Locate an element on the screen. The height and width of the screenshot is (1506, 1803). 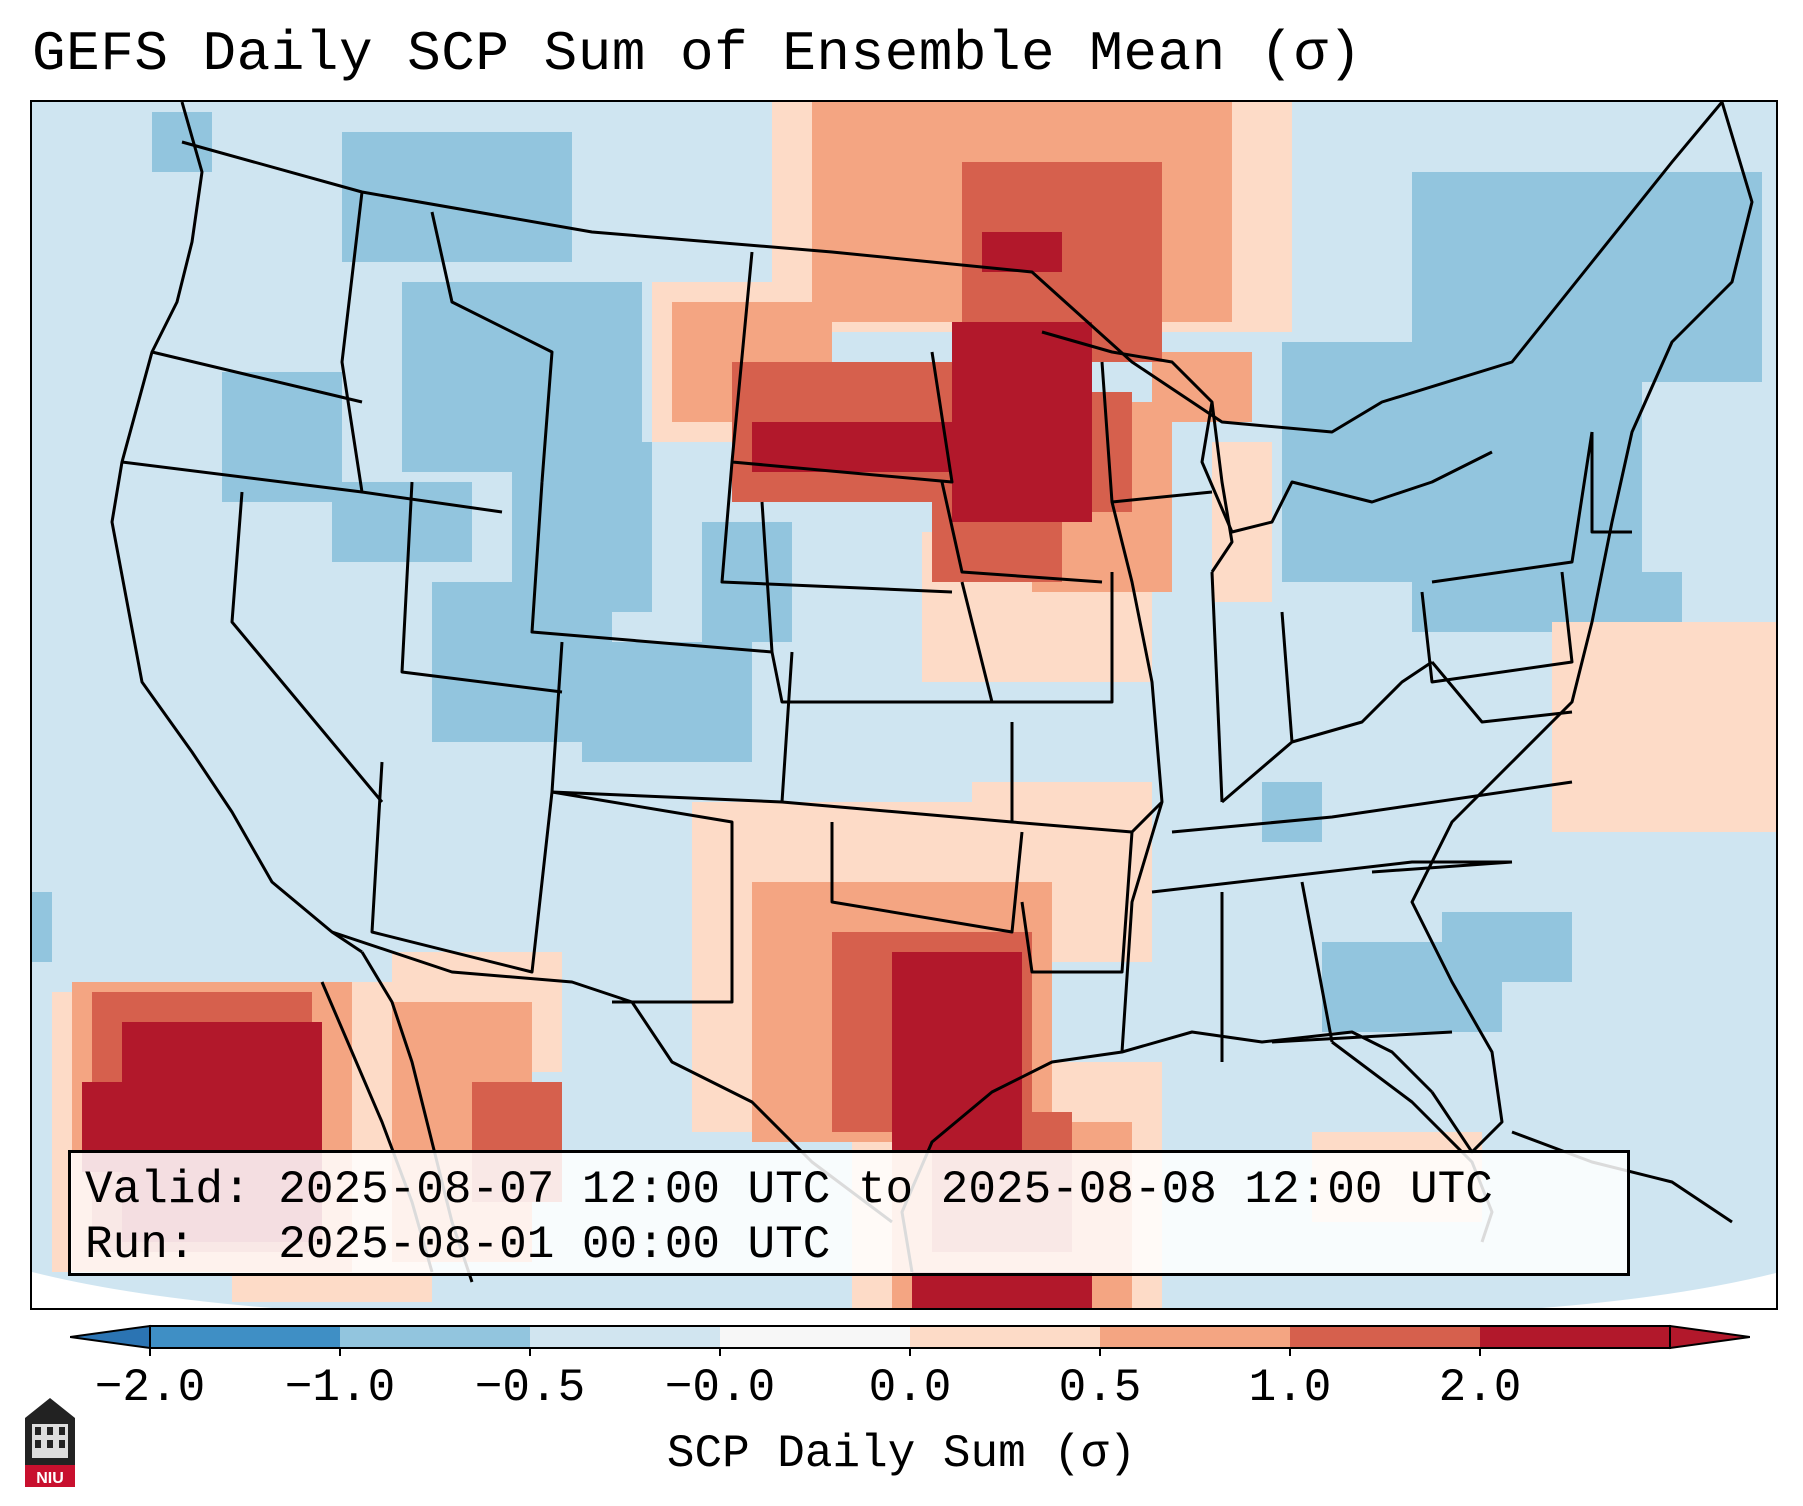
projection-edge-right is located at coordinates (1658, 1290).